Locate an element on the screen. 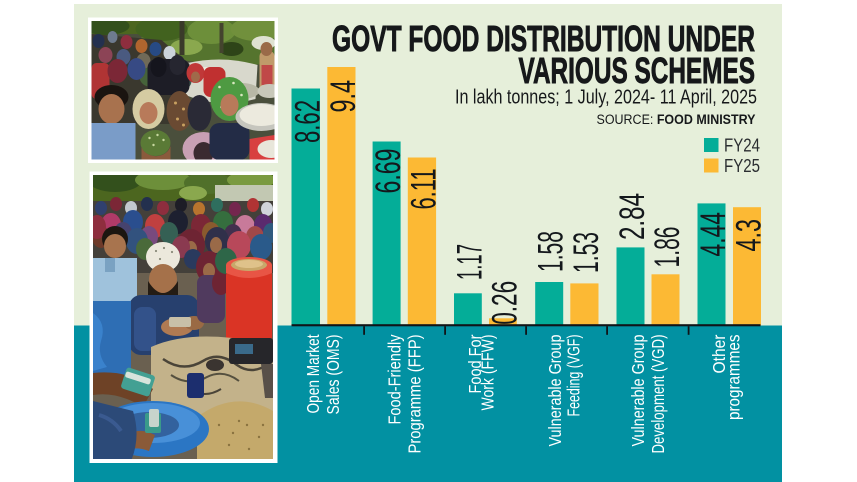 The height and width of the screenshot is (482, 857). svg-text: 1.86 is located at coordinates (667, 247).